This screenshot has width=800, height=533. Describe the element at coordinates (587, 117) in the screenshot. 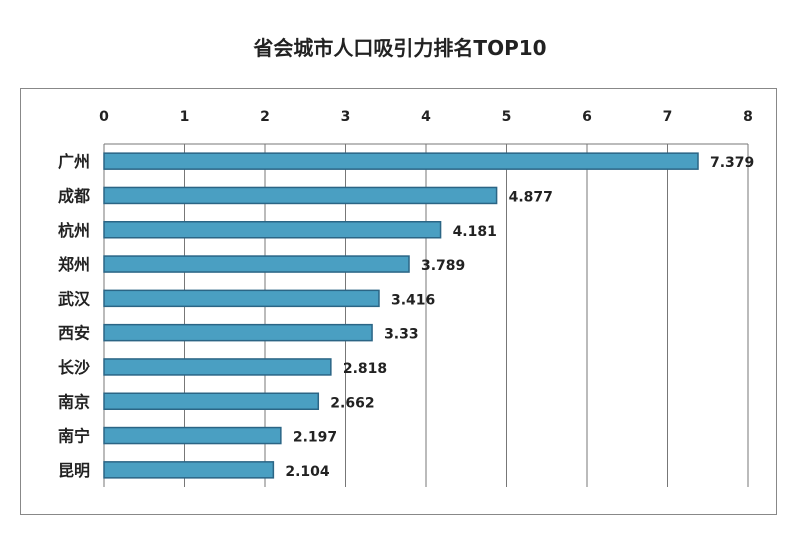

I see `x-tick-label: 6` at that location.